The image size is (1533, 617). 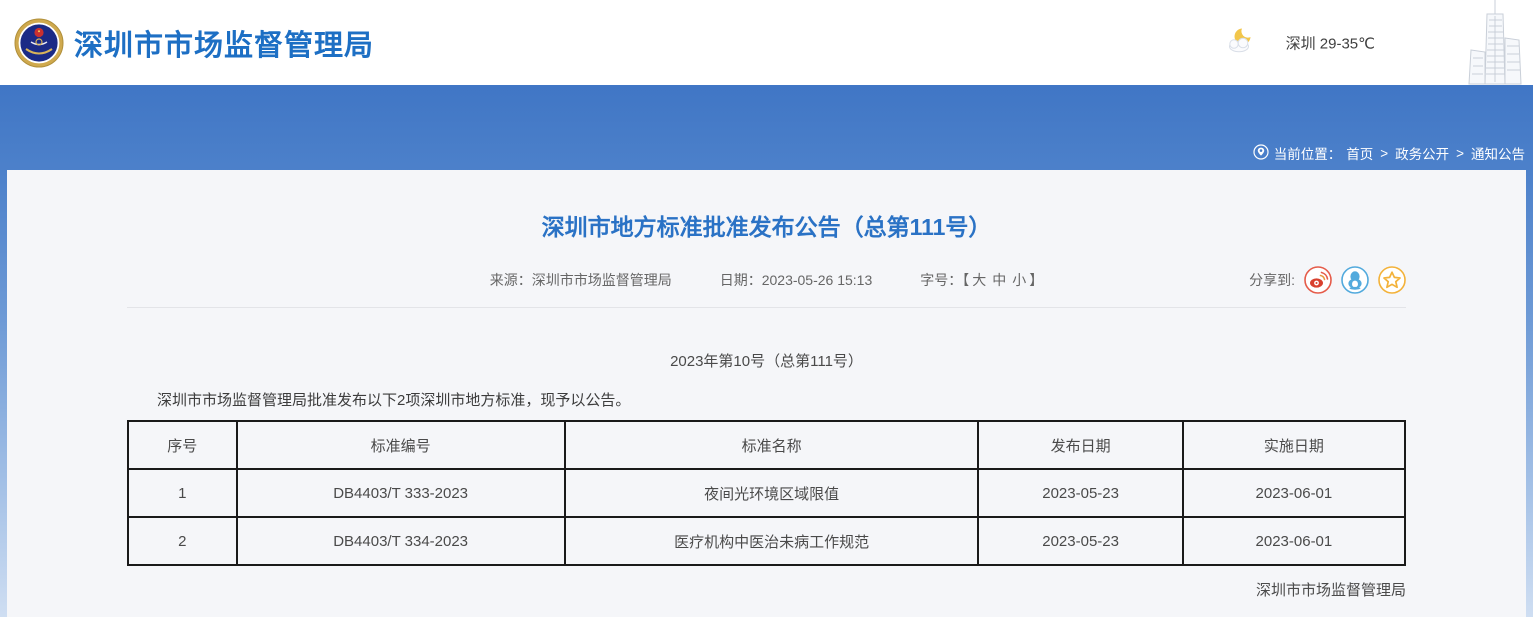 What do you see at coordinates (766, 42) in the screenshot?
I see `site-header: 深圳市市场监督管理局 深圳 29-35℃` at bounding box center [766, 42].